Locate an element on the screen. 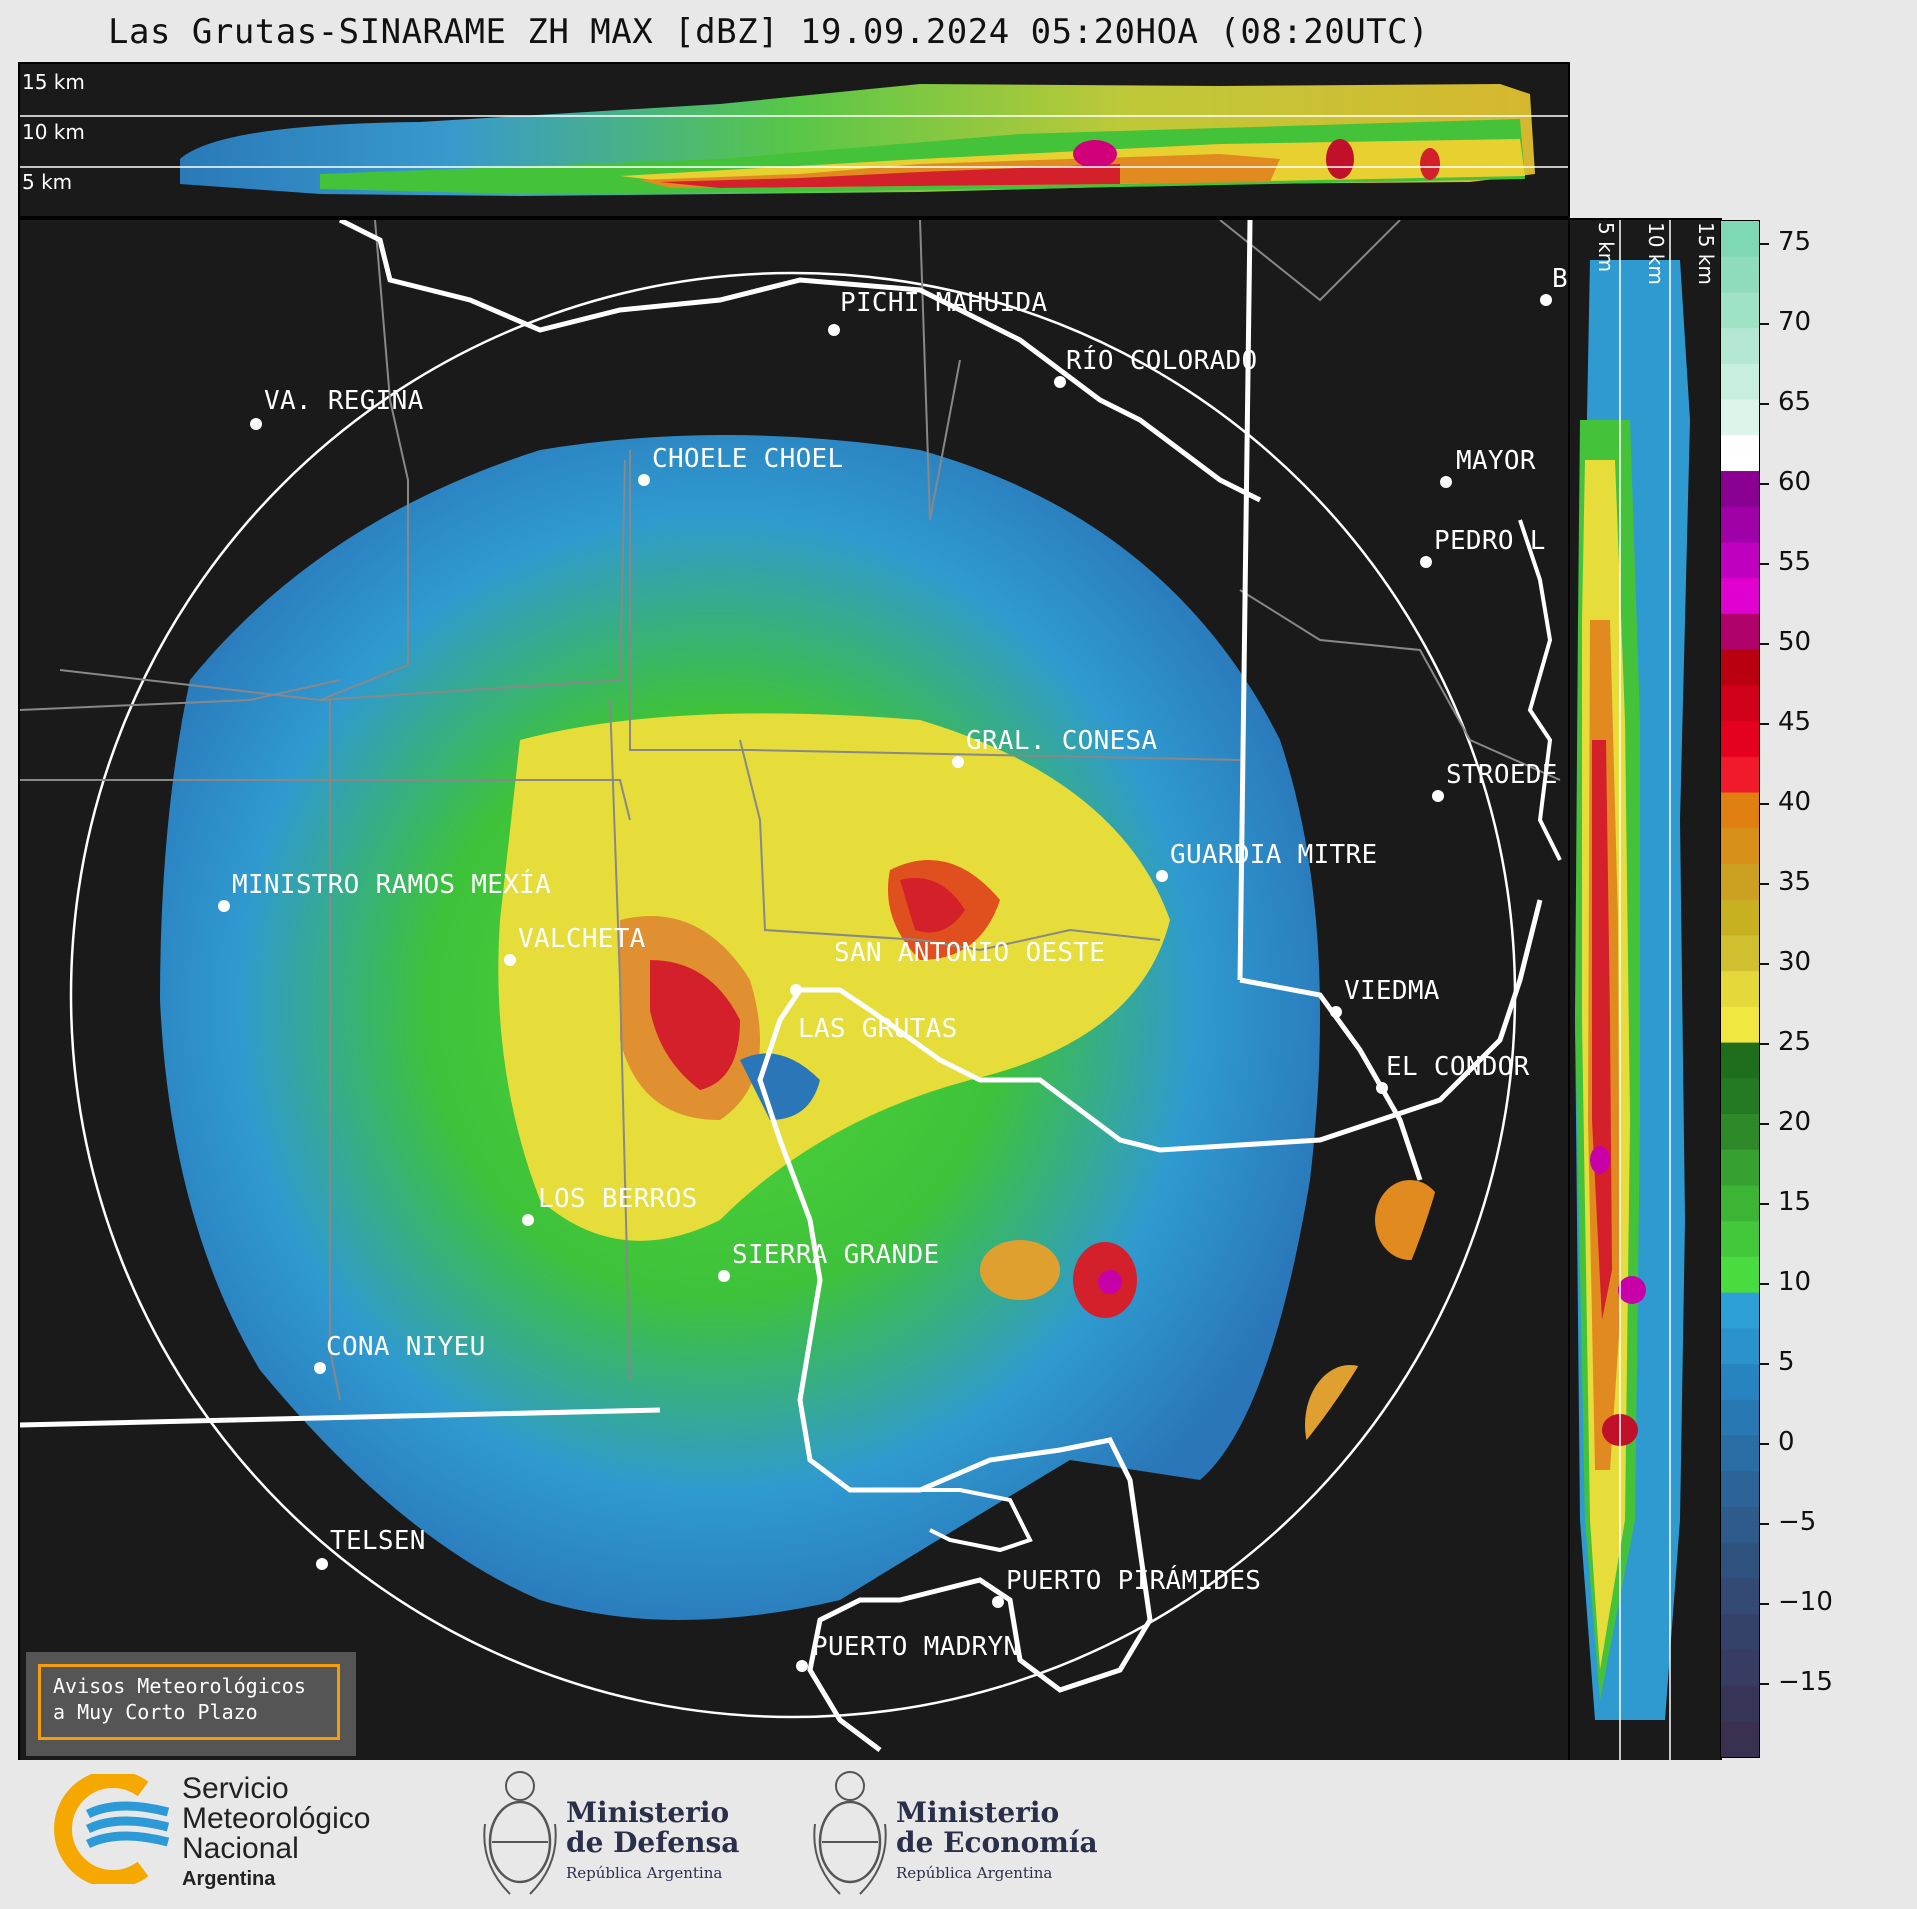 Image resolution: width=1917 pixels, height=1909 pixels. smn-logo-icon is located at coordinates (112, 1829).